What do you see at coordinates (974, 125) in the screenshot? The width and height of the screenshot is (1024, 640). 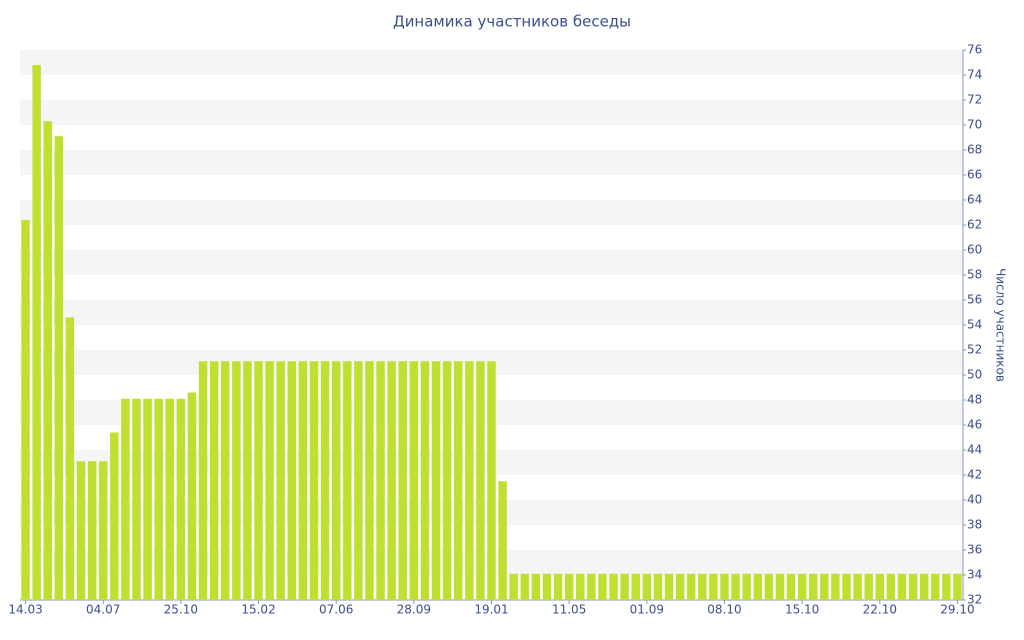 I see `y-tick-label: 70` at bounding box center [974, 125].